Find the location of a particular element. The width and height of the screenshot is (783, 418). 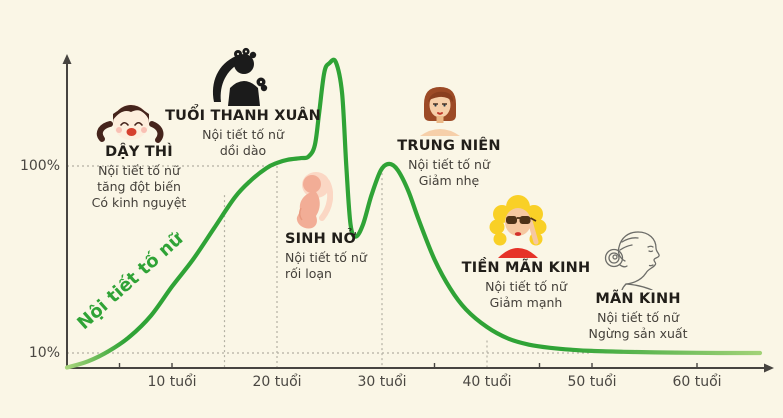

stage-tien-man-kinh: TIỀN MÃN KINH Nội tiết tố nữ Giảm mạnh is located at coordinates (526, 285).